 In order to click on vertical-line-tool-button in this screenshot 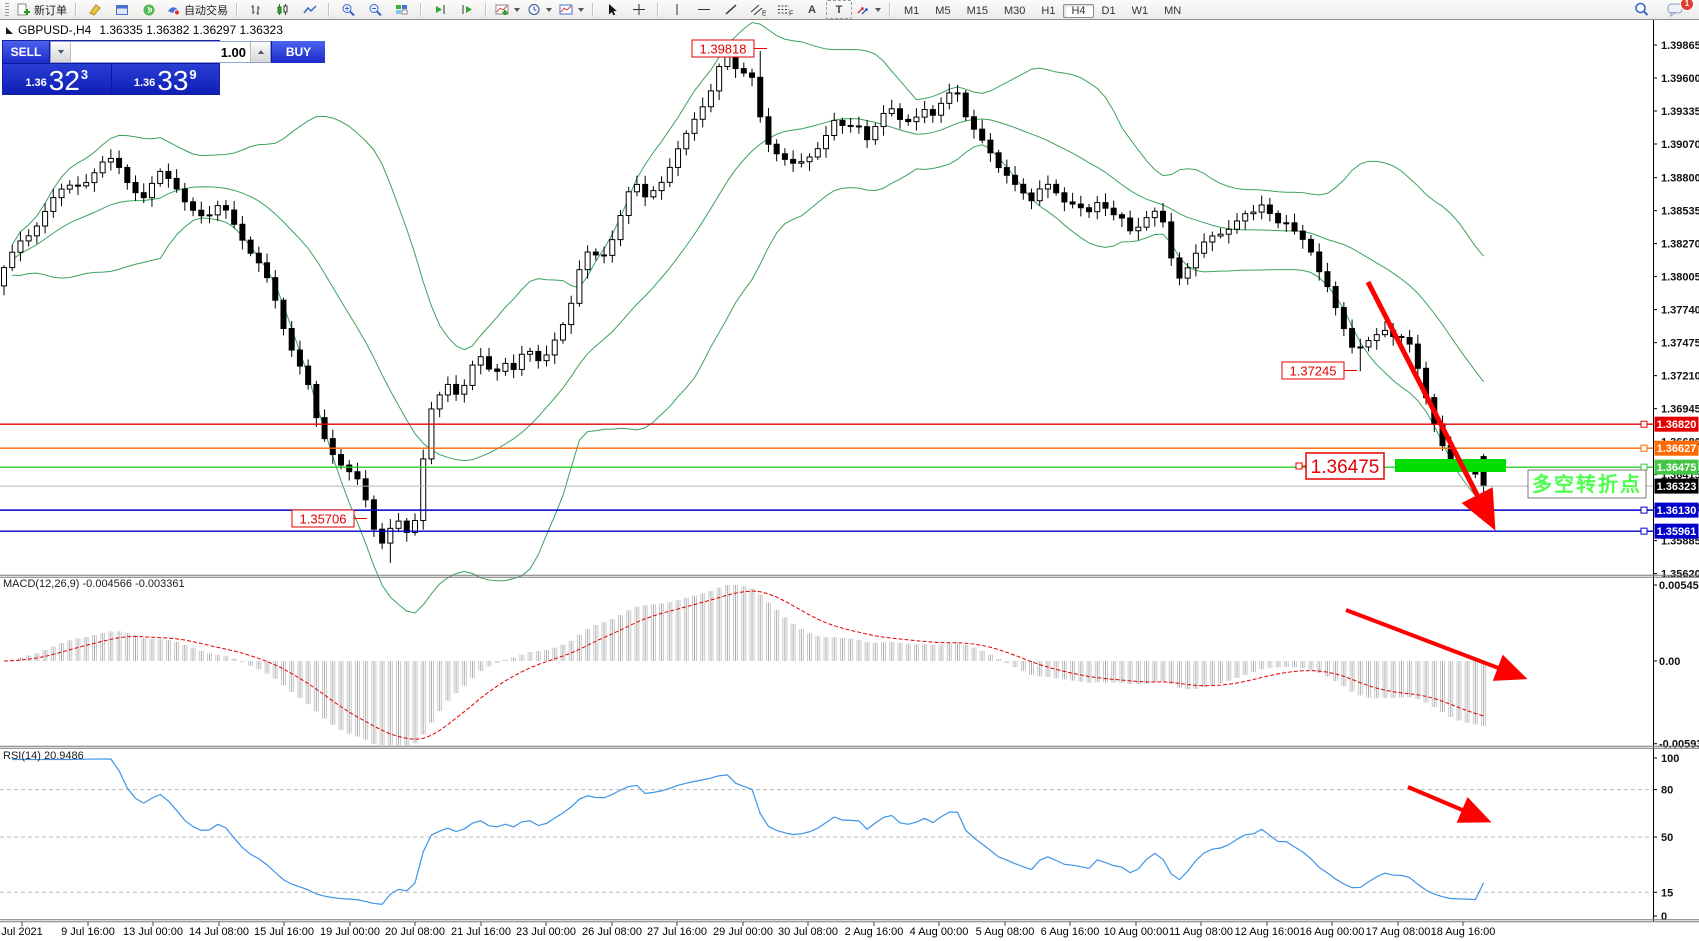, I will do `click(677, 9)`.